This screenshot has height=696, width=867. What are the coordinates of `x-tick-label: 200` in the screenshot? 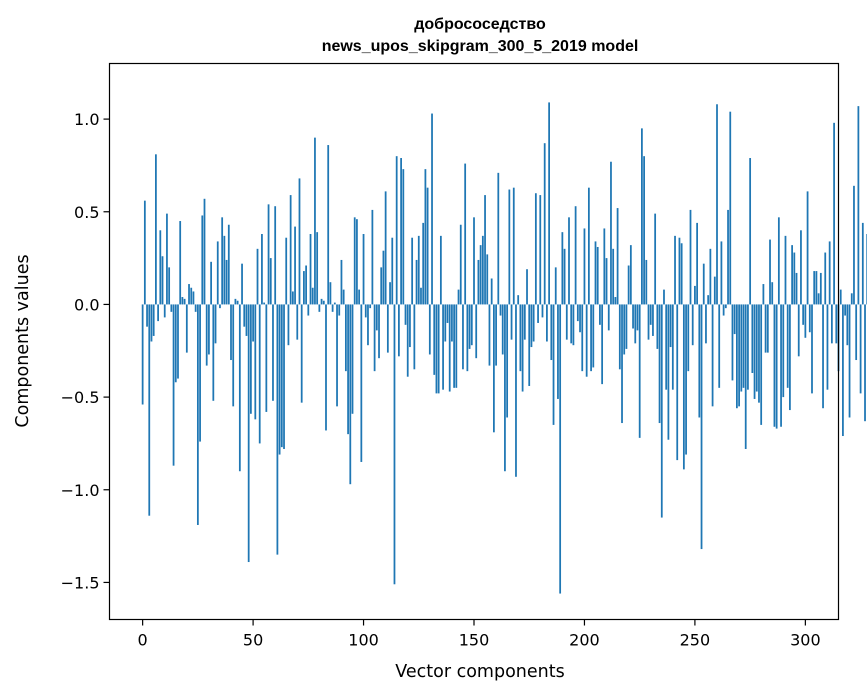 It's located at (584, 640).